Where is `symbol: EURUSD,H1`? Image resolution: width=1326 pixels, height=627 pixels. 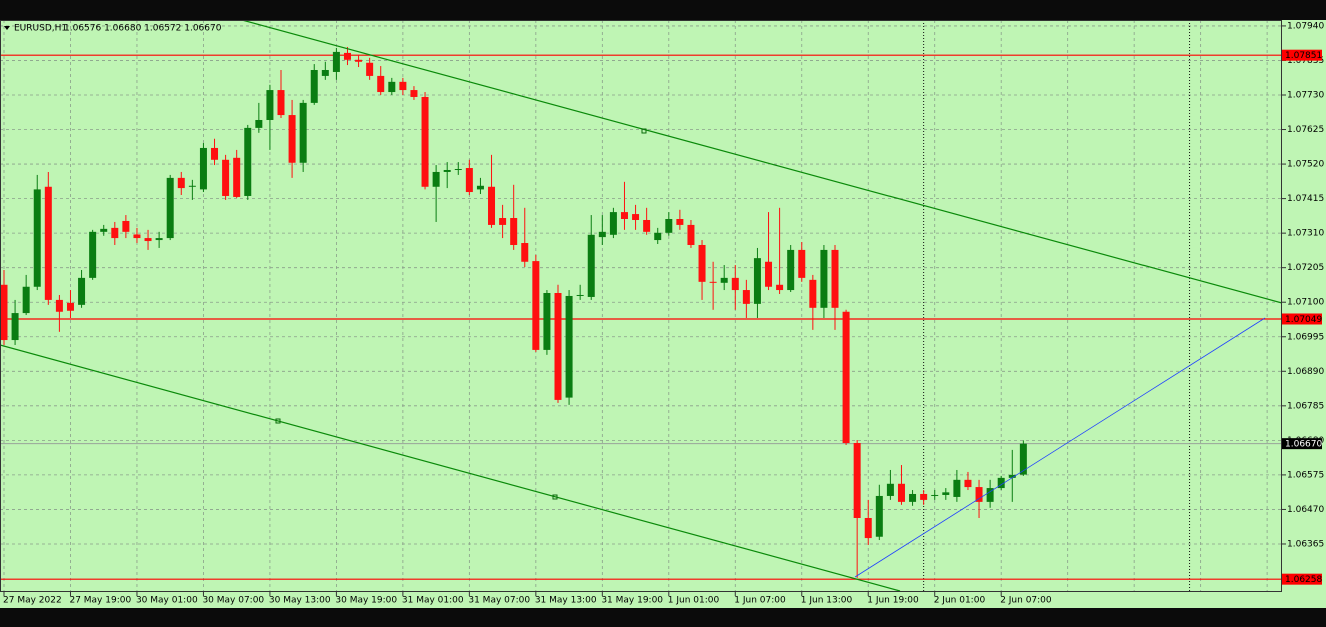 symbol: EURUSD,H1 is located at coordinates (40, 29).